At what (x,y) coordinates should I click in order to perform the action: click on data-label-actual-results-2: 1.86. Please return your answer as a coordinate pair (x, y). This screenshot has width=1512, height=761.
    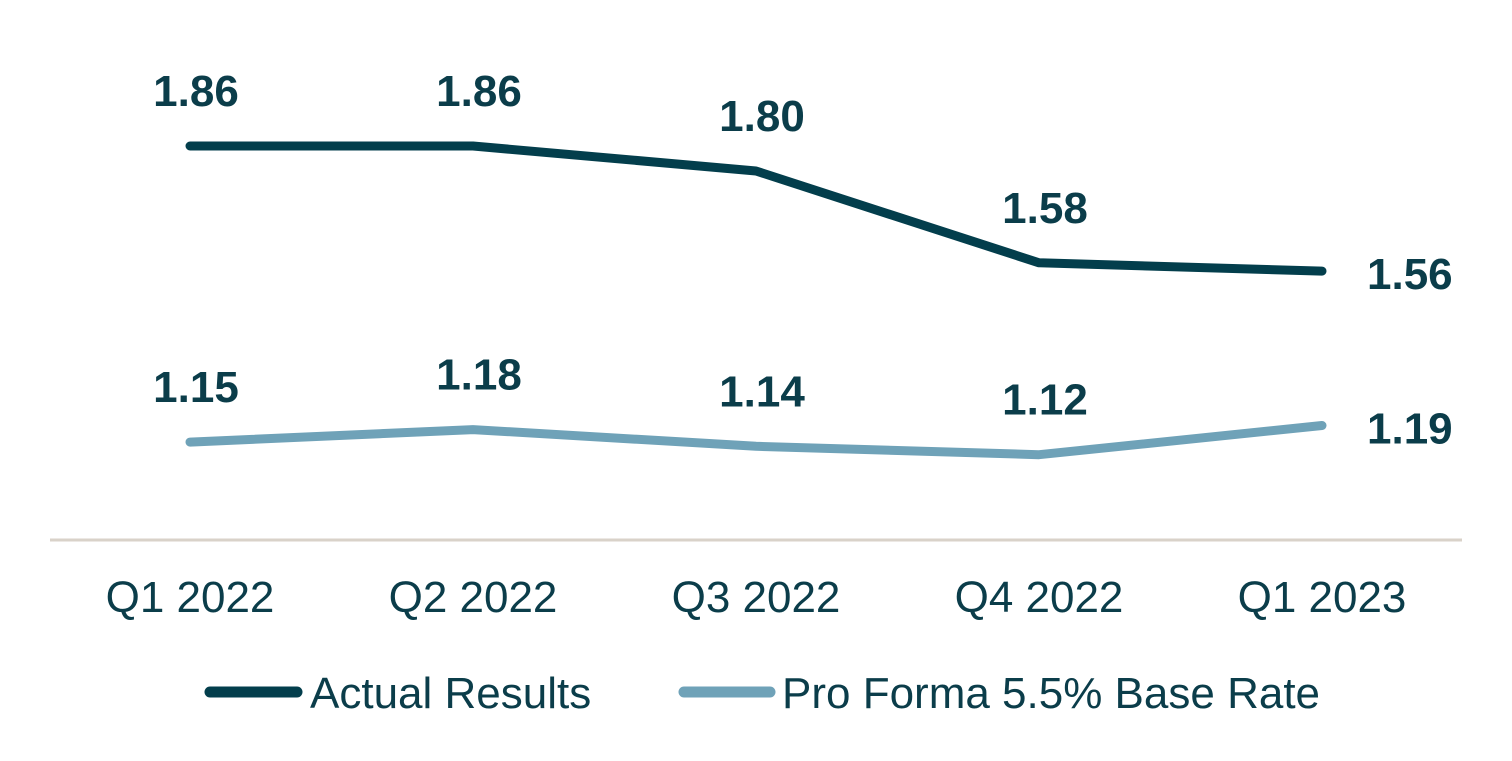
    Looking at the image, I should click on (479, 91).